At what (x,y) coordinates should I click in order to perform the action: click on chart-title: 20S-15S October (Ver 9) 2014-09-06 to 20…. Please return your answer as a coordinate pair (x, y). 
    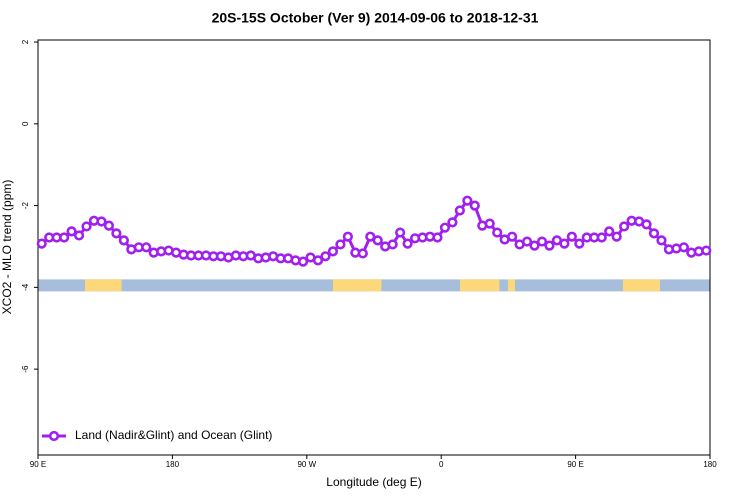
    Looking at the image, I should click on (375, 18).